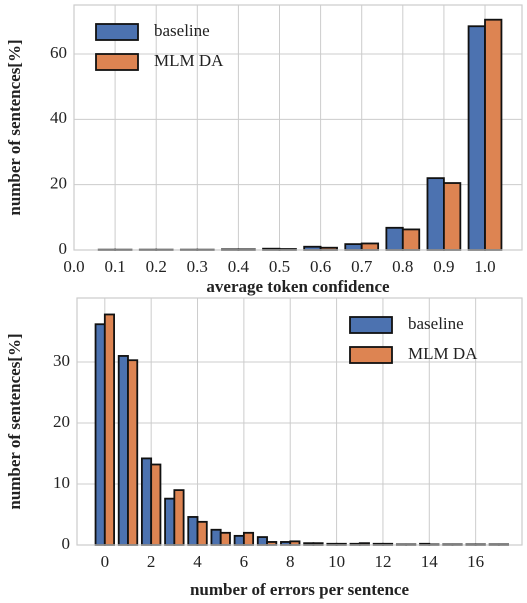 Image resolution: width=527 pixels, height=603 pixels. I want to click on x-tick-label: 0.6, so click(320, 266).